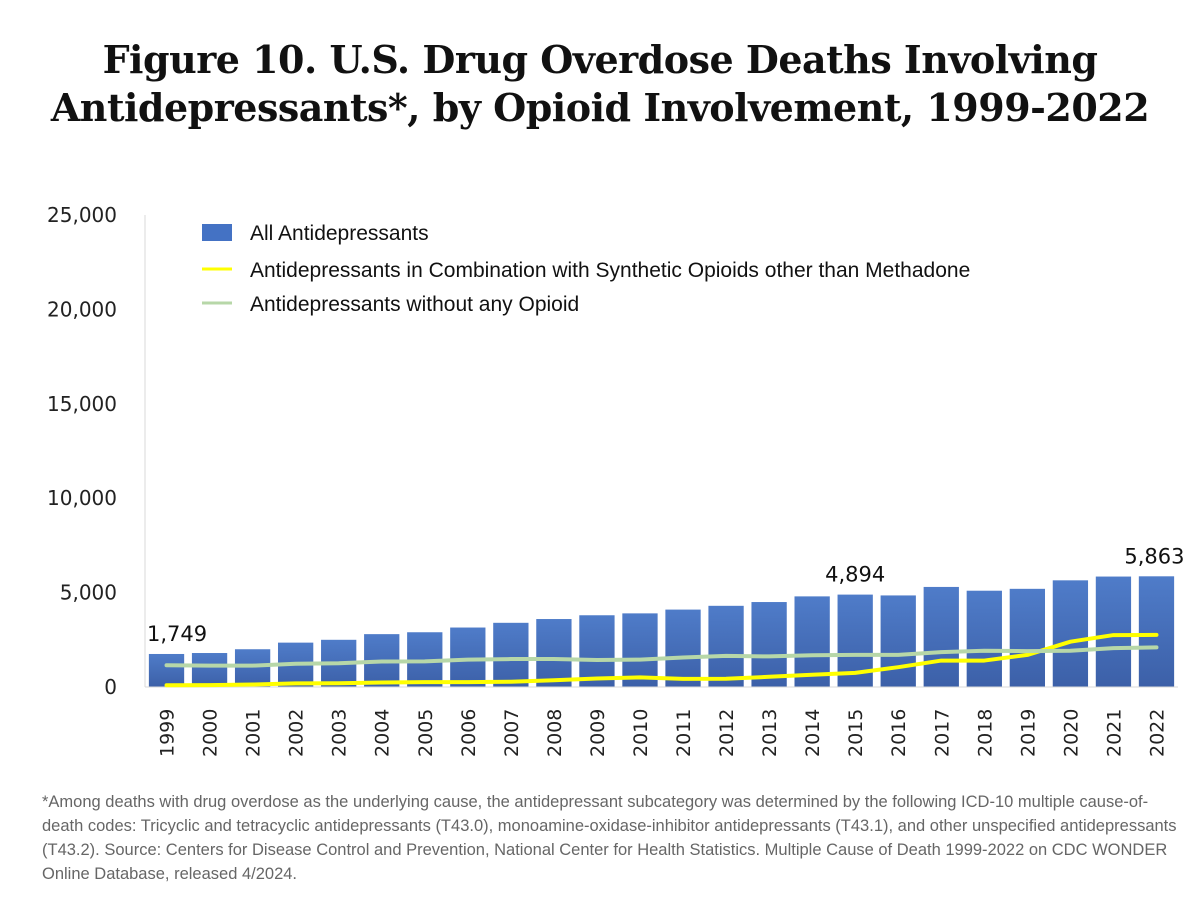  Describe the element at coordinates (426, 733) in the screenshot. I see `x-tick-label: 2005` at that location.